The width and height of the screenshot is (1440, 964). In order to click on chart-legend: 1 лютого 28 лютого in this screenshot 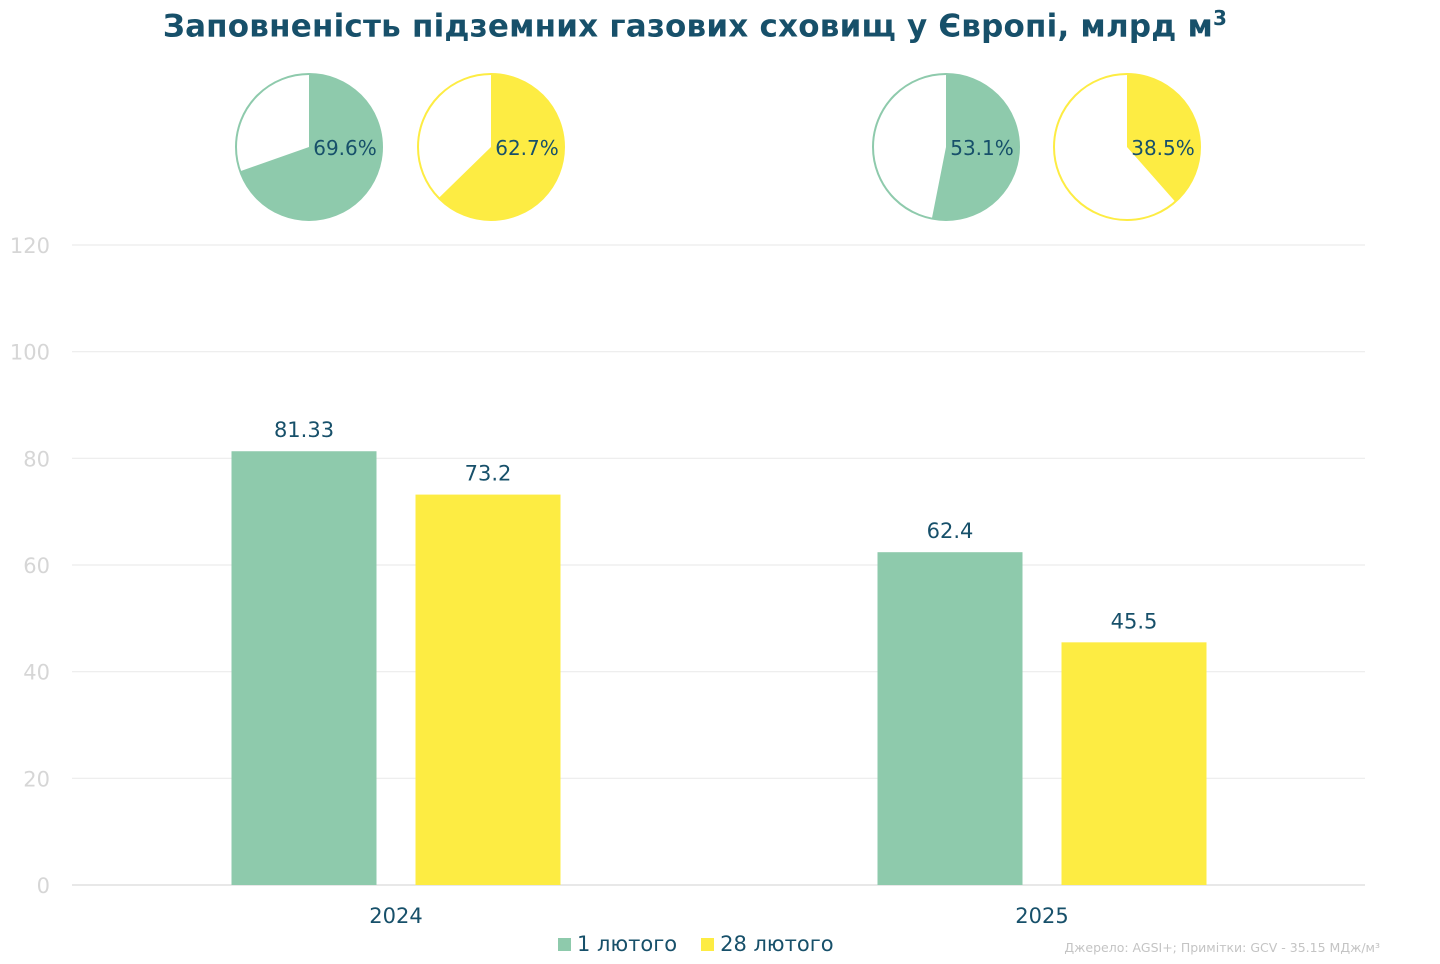, I will do `click(708, 944)`.